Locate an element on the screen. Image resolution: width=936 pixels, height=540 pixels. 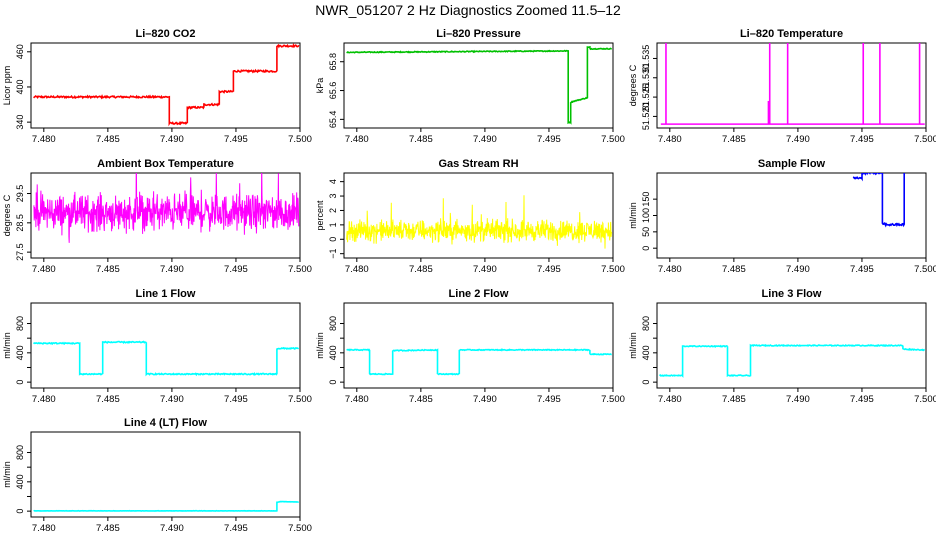
panel-title: Ambient Box Temperature is located at coordinates (165, 164).